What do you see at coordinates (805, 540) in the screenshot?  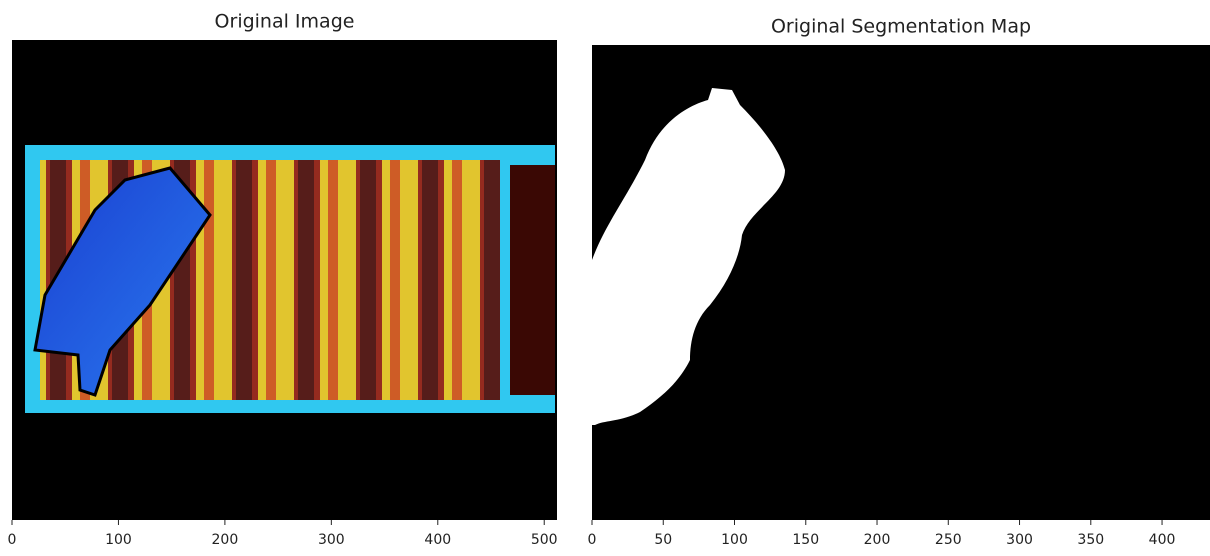 I see `x-tick-label: 150` at bounding box center [805, 540].